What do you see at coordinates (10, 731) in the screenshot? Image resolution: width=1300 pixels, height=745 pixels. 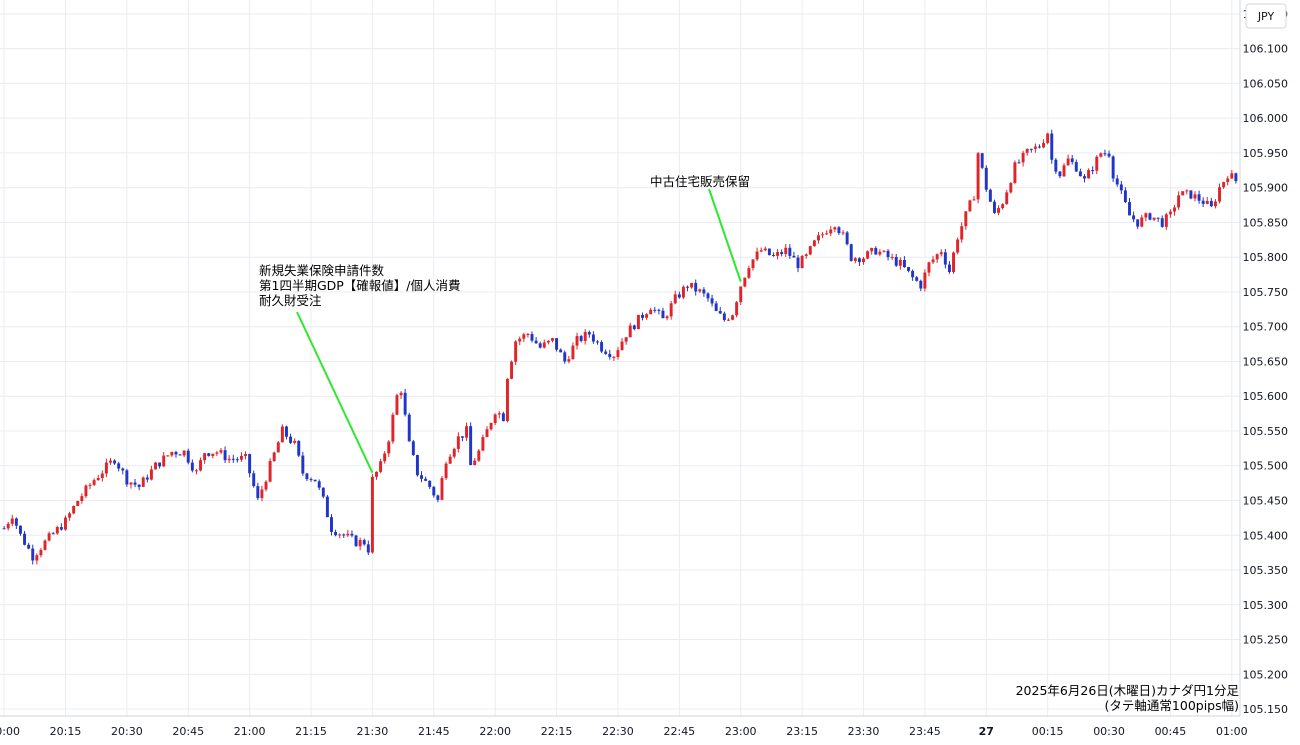 I see `x-tick-label: 20:00` at bounding box center [10, 731].